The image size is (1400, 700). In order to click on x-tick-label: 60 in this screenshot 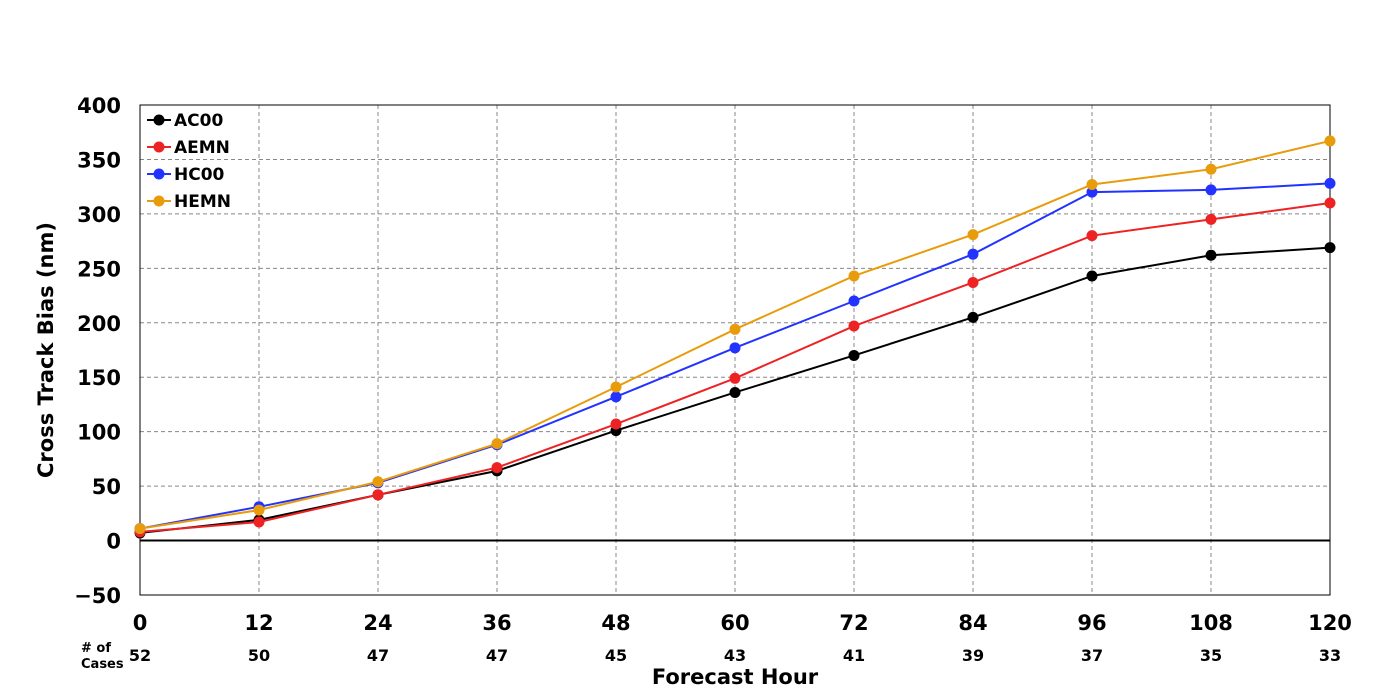, I will do `click(734, 623)`.